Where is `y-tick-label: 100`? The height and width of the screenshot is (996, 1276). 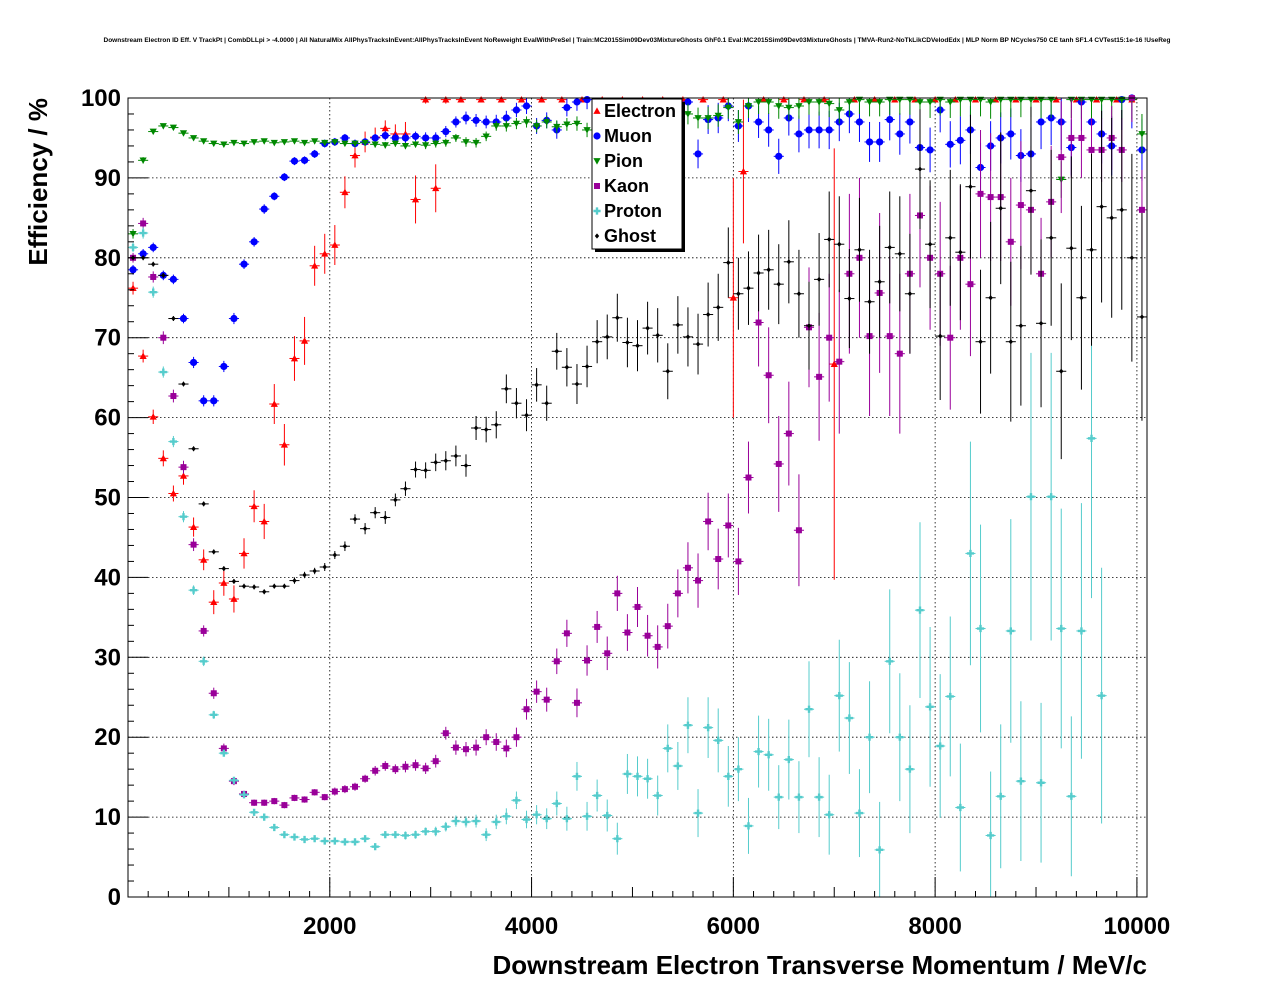
y-tick-label: 100 is located at coordinates (101, 98).